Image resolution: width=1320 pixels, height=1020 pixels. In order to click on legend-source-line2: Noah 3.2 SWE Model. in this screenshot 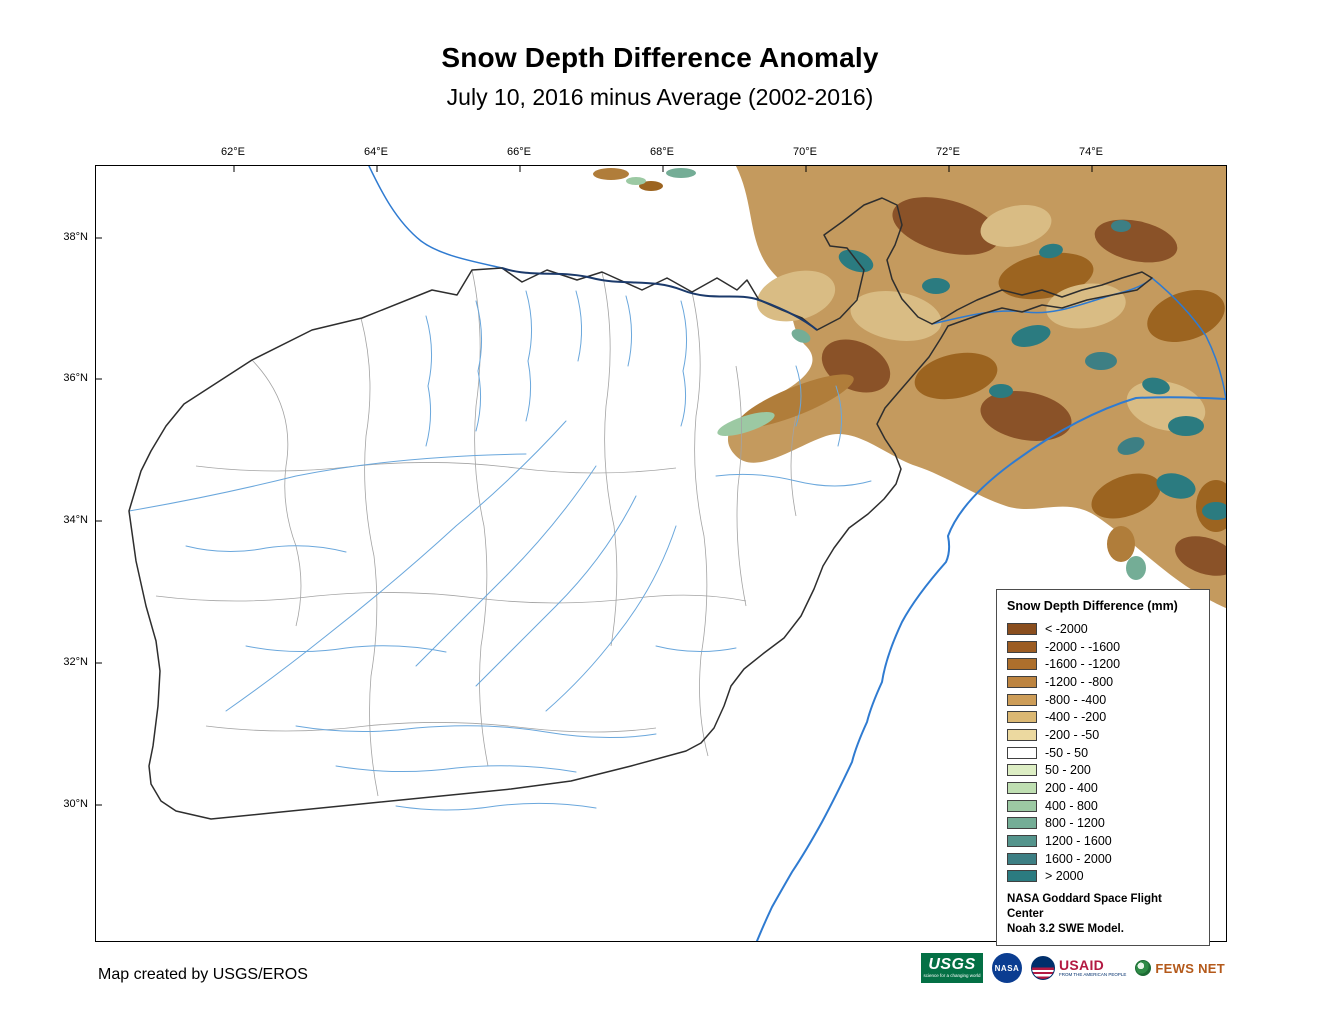, I will do `click(1065, 929)`.